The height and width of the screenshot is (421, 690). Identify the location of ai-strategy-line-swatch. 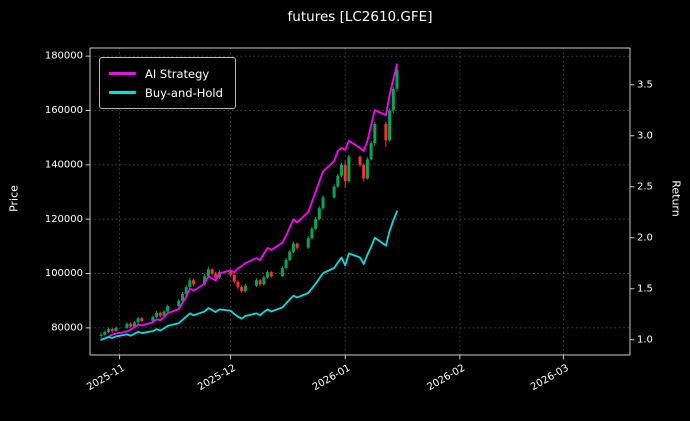
(122, 73).